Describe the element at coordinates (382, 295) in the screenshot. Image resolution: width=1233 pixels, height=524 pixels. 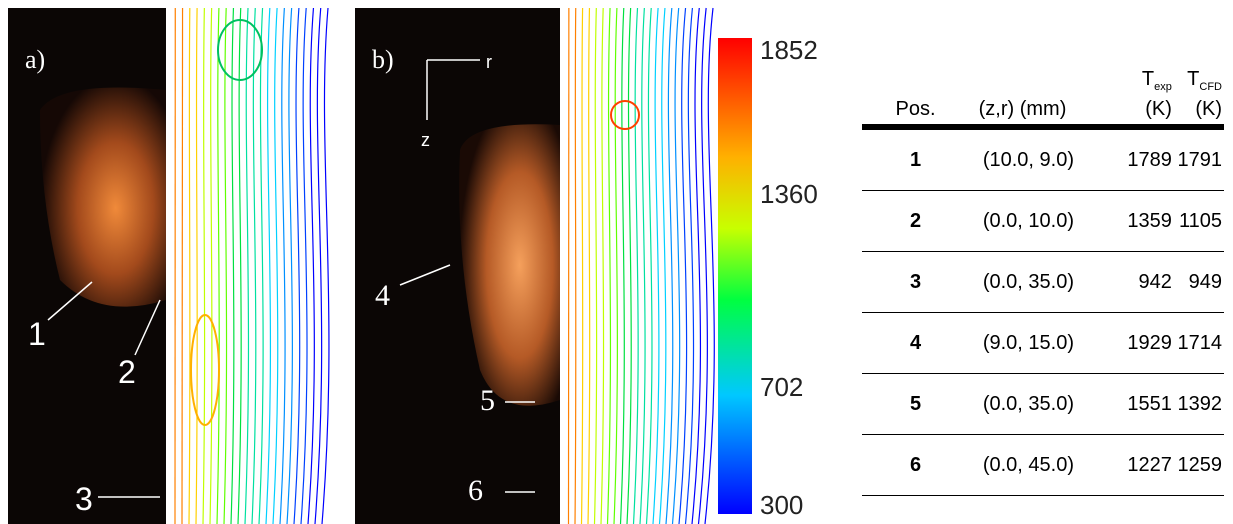
I see `point-label: 4` at that location.